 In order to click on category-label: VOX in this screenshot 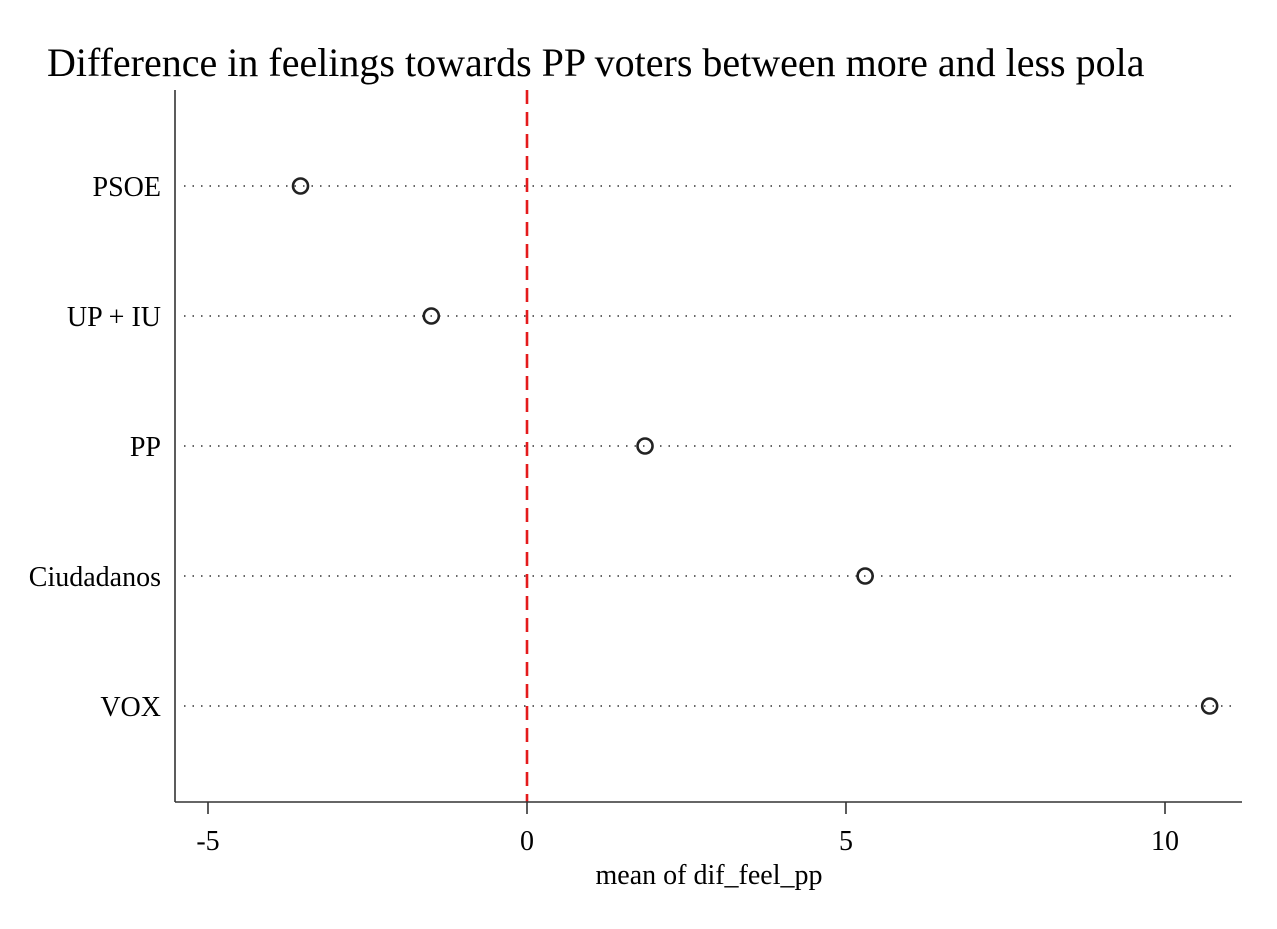, I will do `click(130, 707)`.